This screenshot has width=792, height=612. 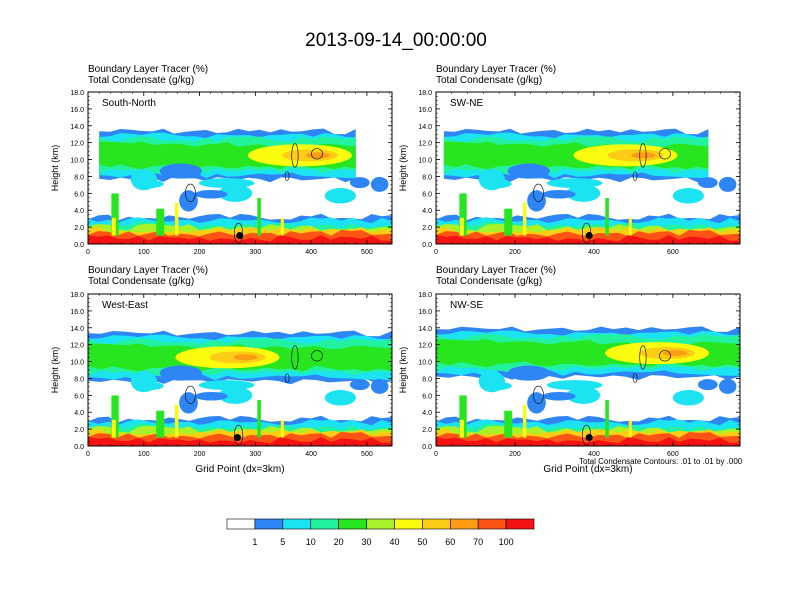 What do you see at coordinates (466, 103) in the screenshot?
I see `panel-name: SW-NE` at bounding box center [466, 103].